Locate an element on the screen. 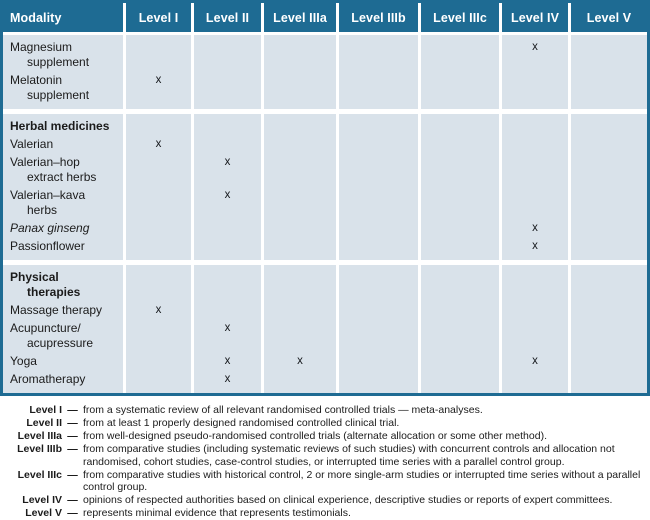 The width and height of the screenshot is (650, 520). legend-level-label: Level IIIb is located at coordinates (39, 448).